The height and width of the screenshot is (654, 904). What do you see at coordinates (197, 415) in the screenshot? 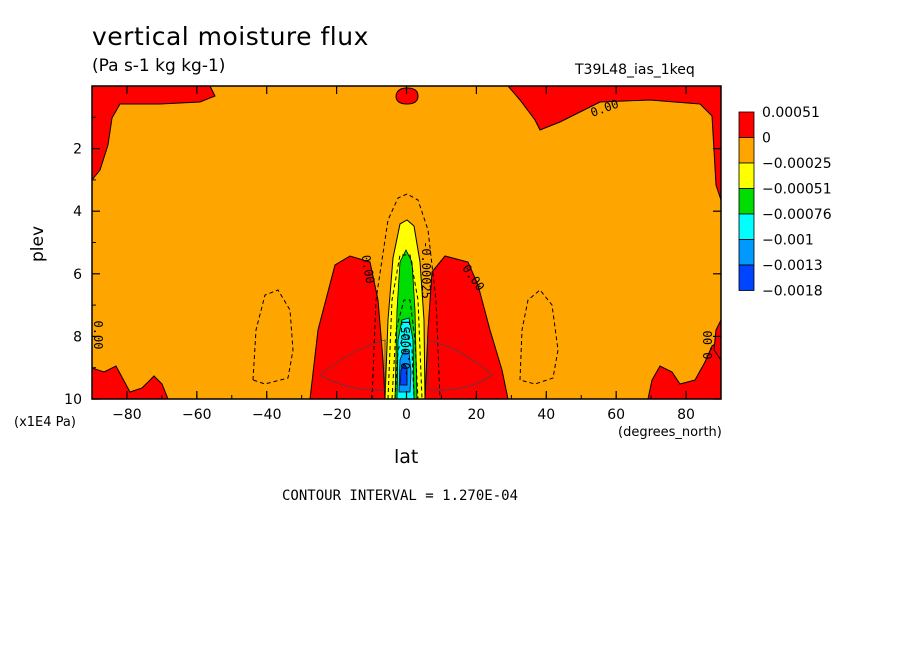
I see `x-tick-label: −60` at bounding box center [197, 415].